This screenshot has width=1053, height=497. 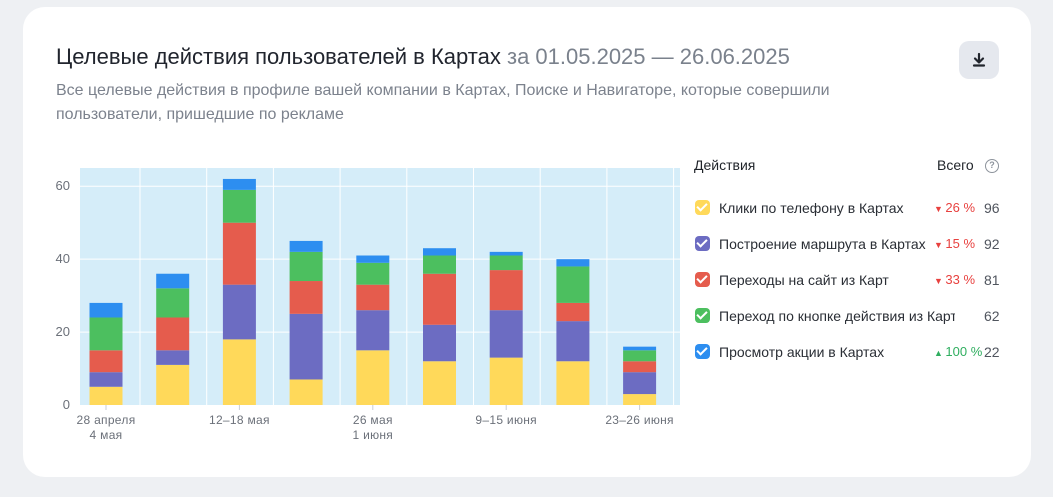 I want to click on legend-label: Клики по телефону в Картах, so click(x=811, y=208).